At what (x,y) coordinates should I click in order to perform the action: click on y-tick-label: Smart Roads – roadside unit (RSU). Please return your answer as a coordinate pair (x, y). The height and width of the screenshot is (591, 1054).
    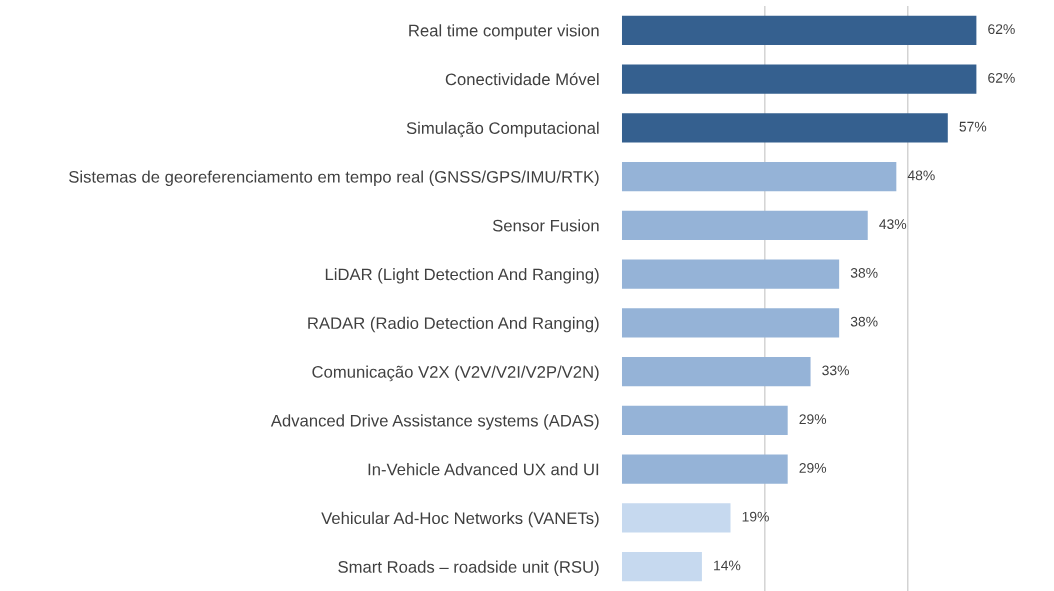
    Looking at the image, I should click on (468, 568).